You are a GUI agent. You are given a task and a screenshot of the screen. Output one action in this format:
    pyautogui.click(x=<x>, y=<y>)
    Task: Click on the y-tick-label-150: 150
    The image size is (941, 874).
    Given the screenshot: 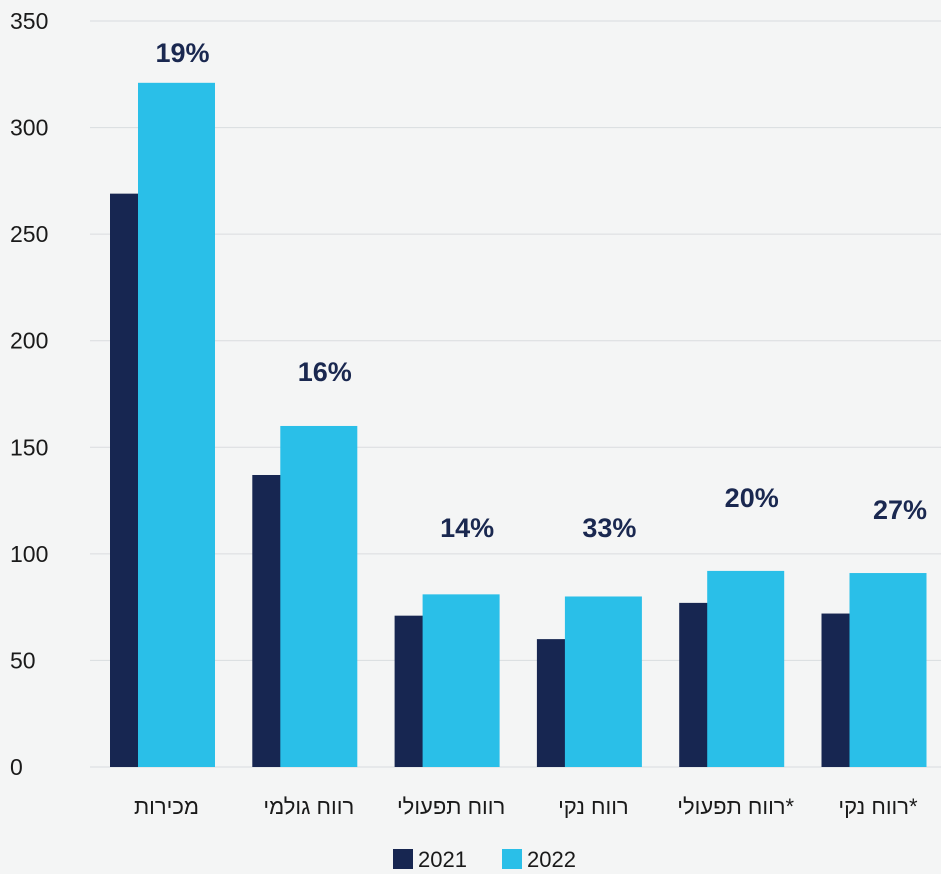 What is the action you would take?
    pyautogui.click(x=29, y=447)
    